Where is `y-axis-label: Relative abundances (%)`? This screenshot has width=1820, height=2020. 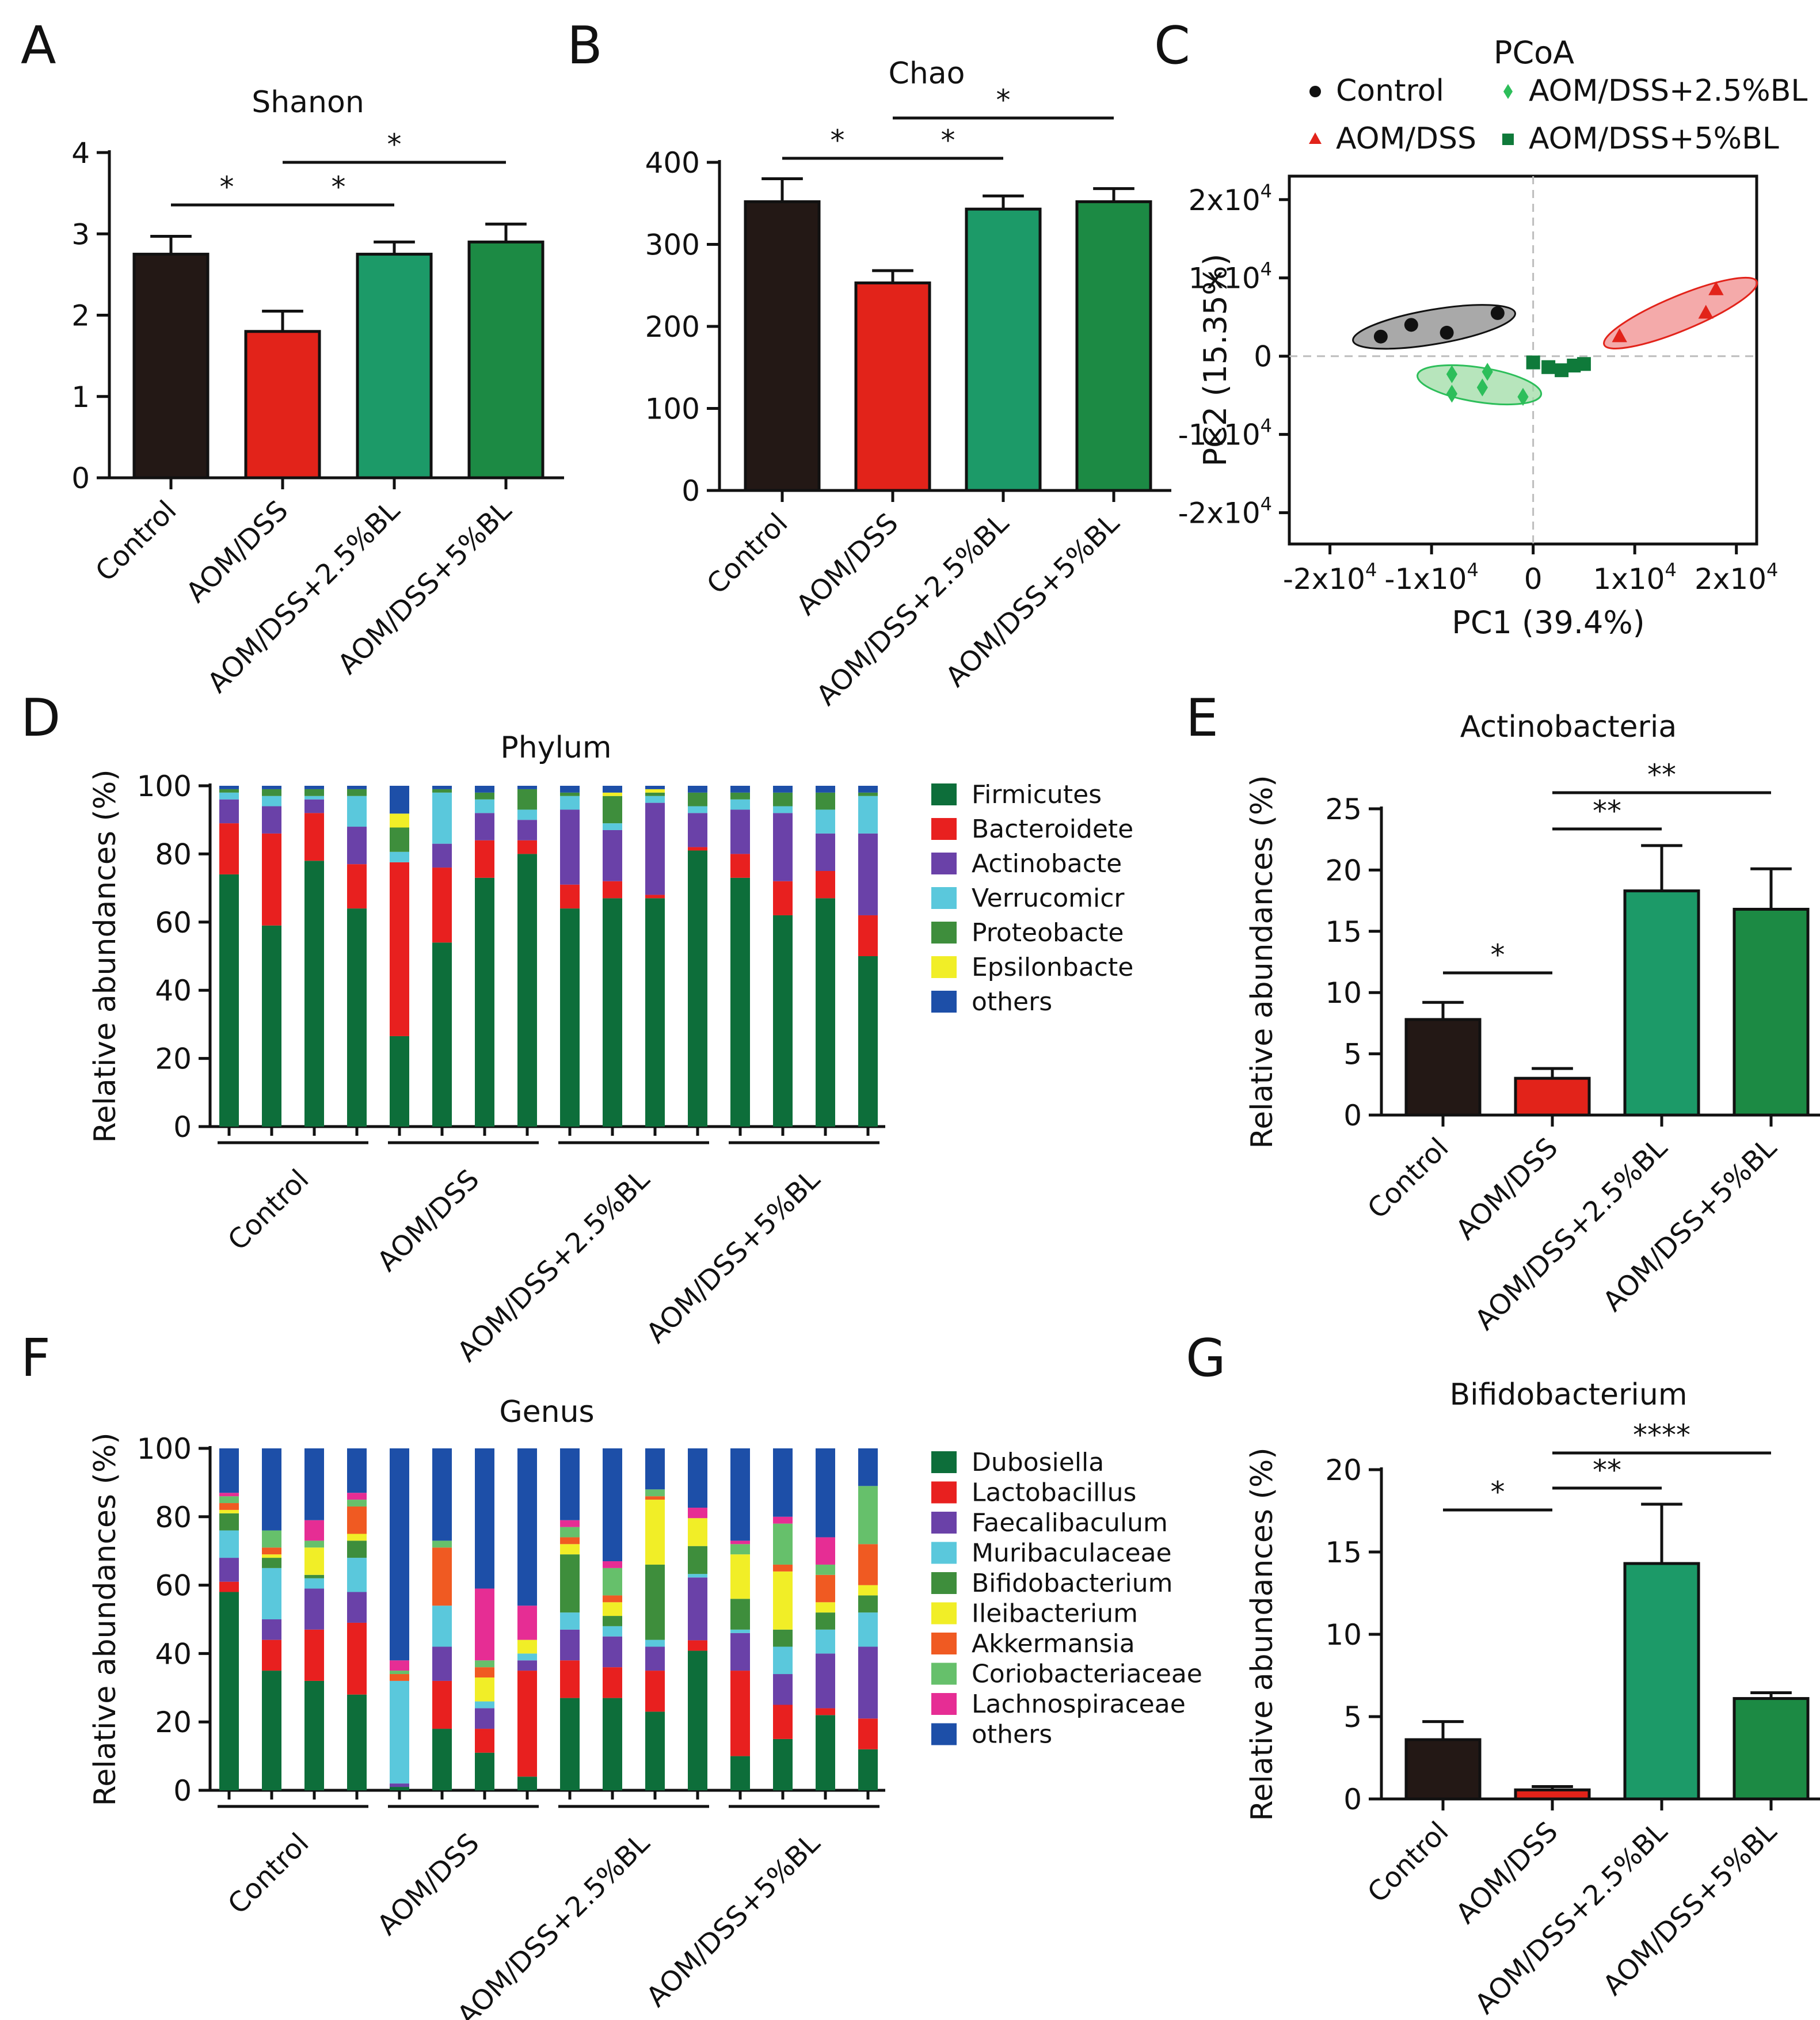
y-axis-label: Relative abundances (%) is located at coordinates (105, 1619).